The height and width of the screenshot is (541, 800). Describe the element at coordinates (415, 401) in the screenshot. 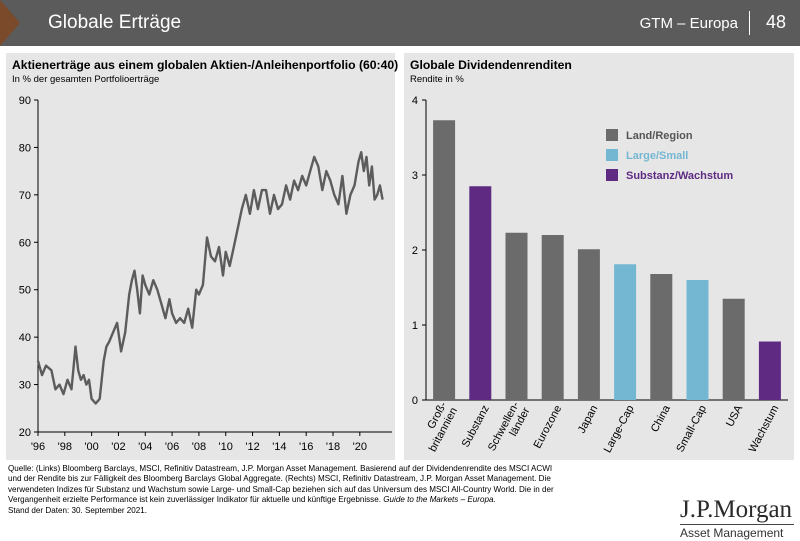

I see `y-tick-label: 0` at that location.